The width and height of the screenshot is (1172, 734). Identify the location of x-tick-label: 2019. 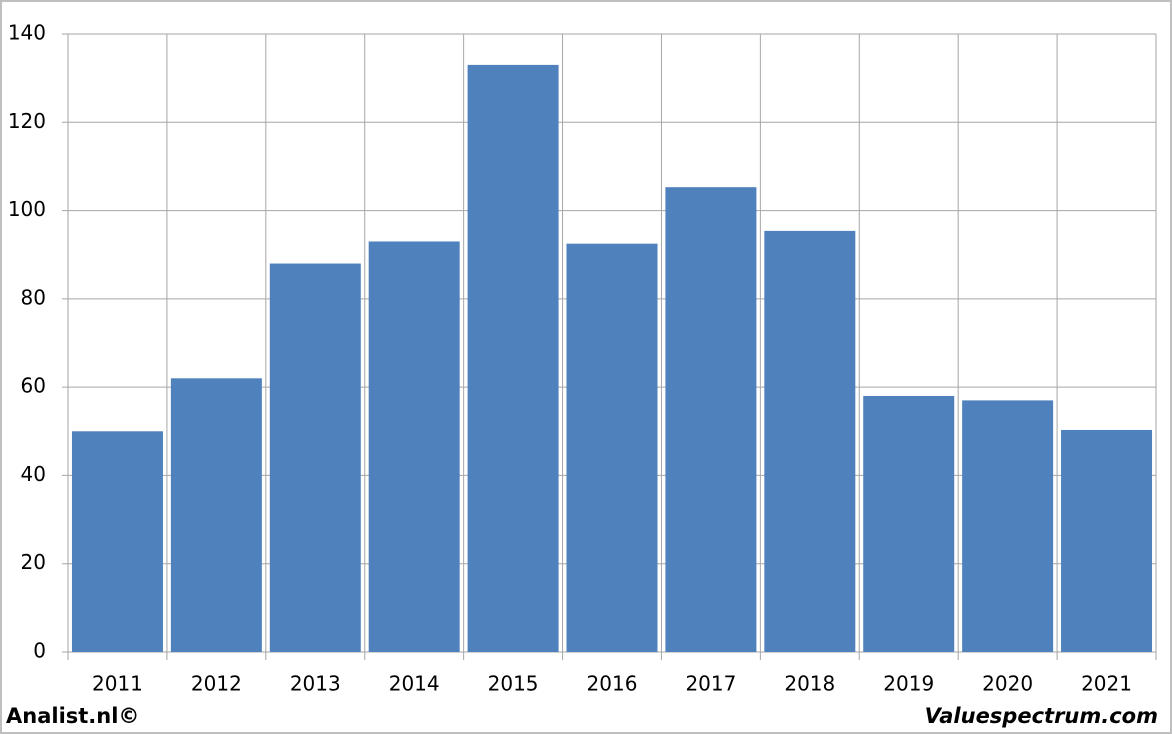
(908, 684).